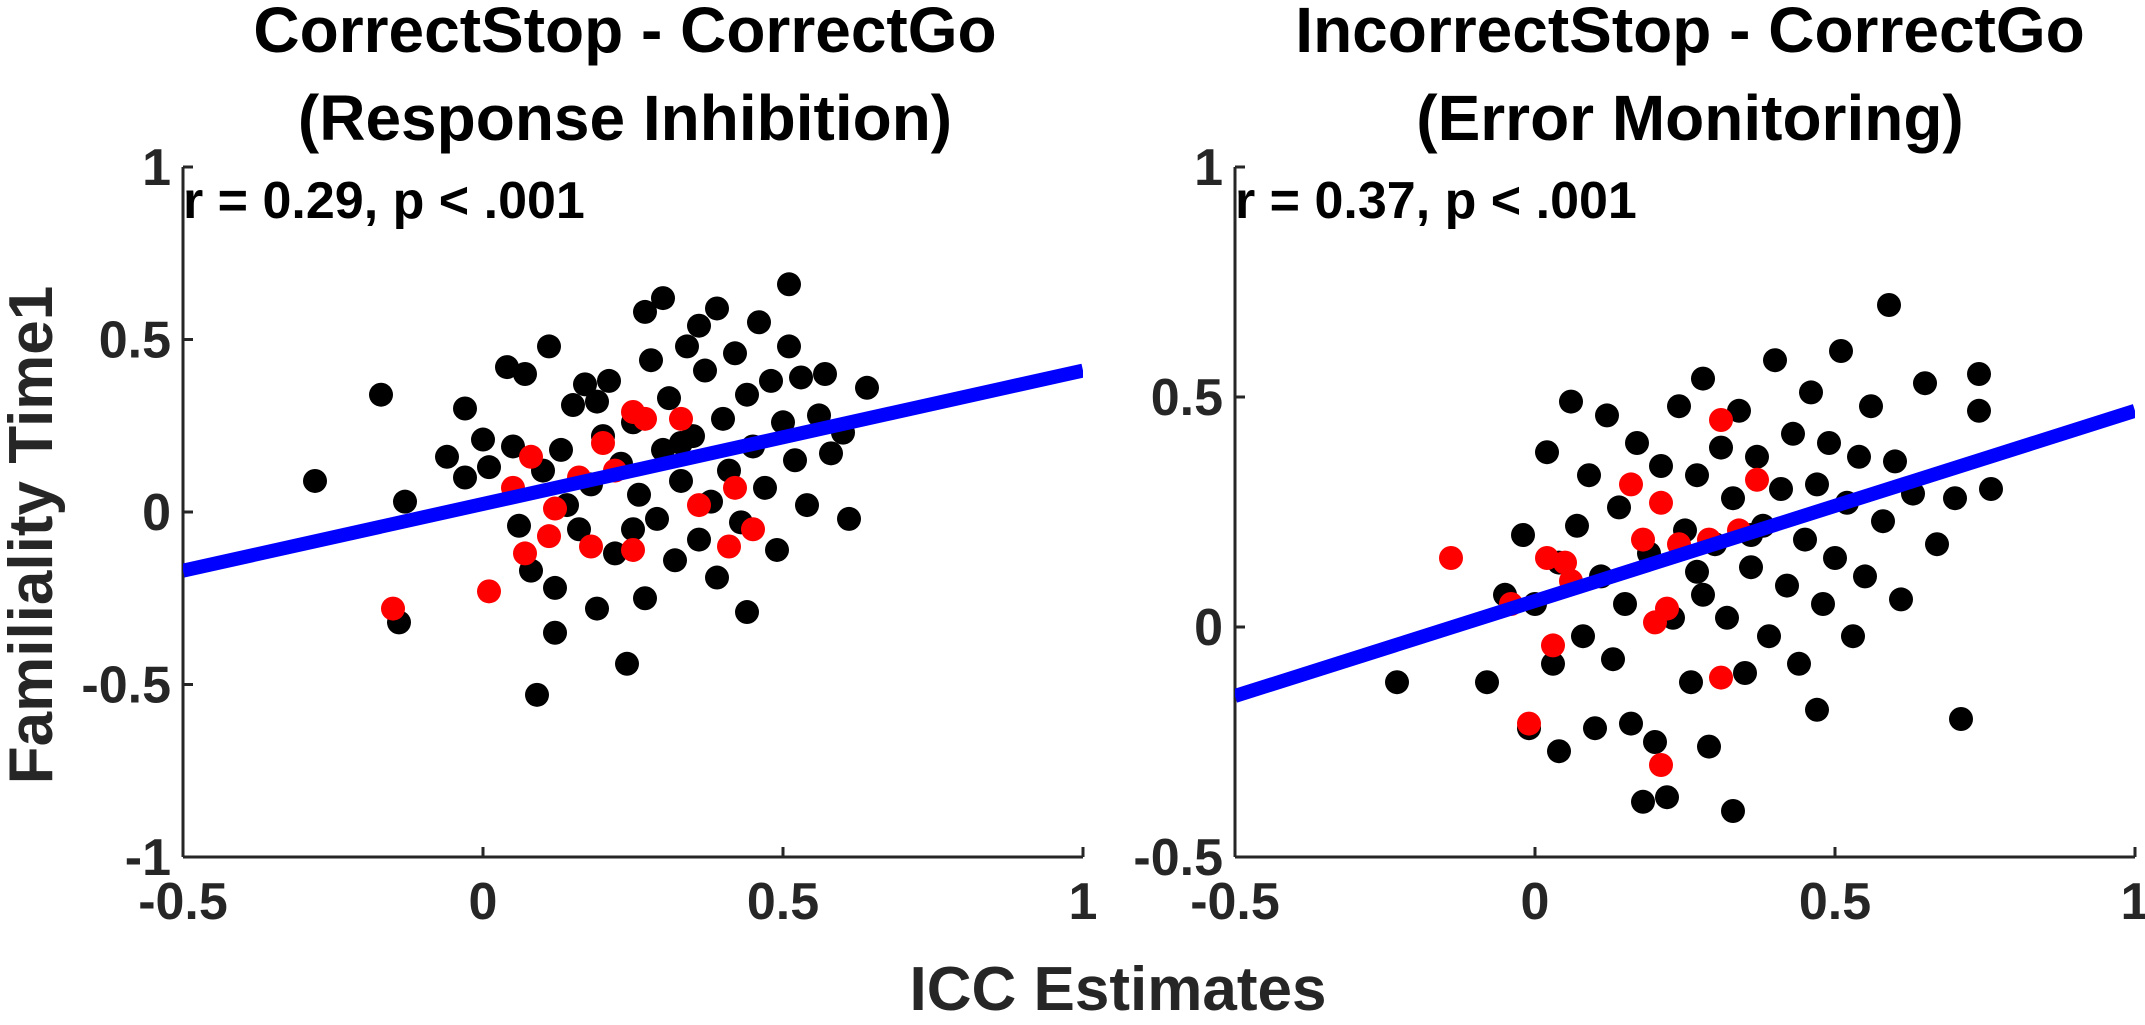  Describe the element at coordinates (384, 201) in the screenshot. I see `panel-left-stat-annotation: r = 0.29, p < .001` at that location.